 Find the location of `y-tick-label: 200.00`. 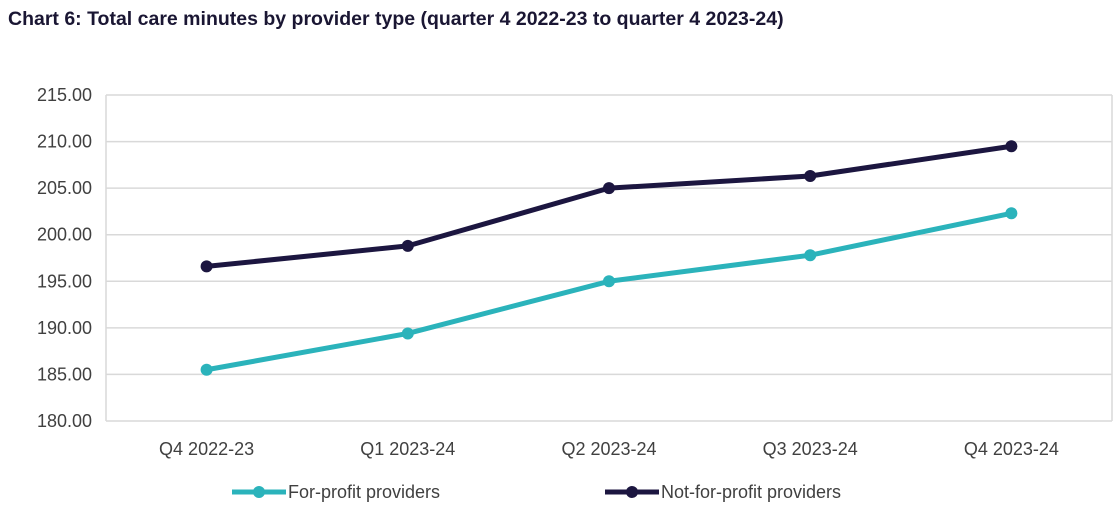

y-tick-label: 200.00 is located at coordinates (64, 235).